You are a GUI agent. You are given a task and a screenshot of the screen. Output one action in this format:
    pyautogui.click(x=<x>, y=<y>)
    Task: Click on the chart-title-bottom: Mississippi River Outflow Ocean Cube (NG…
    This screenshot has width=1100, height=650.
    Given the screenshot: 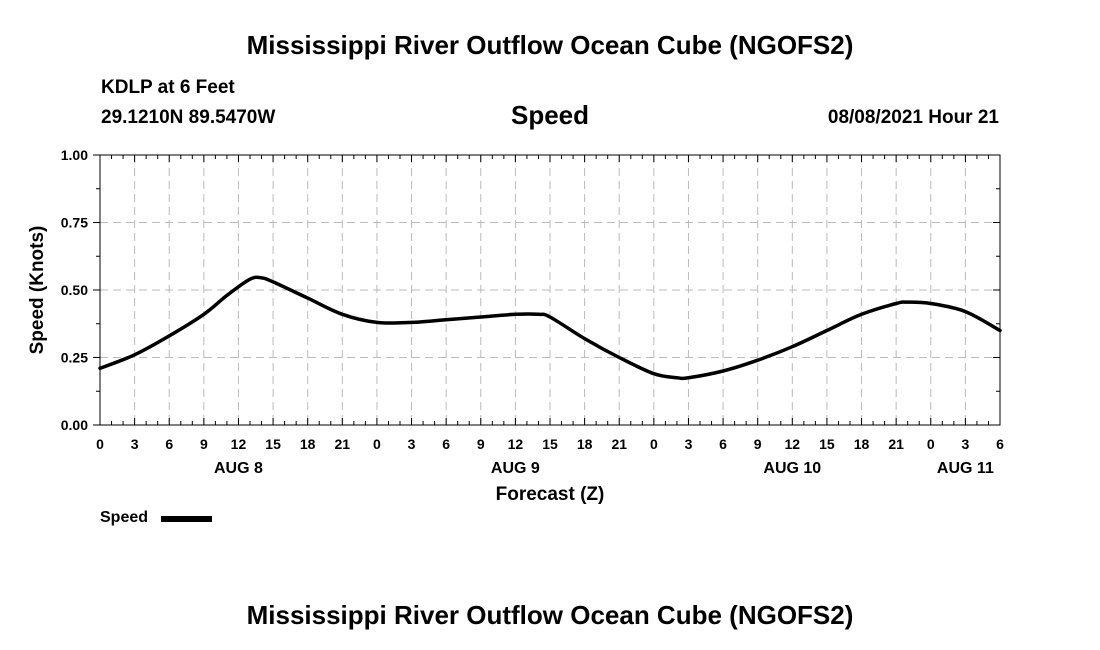 What is the action you would take?
    pyautogui.click(x=550, y=615)
    